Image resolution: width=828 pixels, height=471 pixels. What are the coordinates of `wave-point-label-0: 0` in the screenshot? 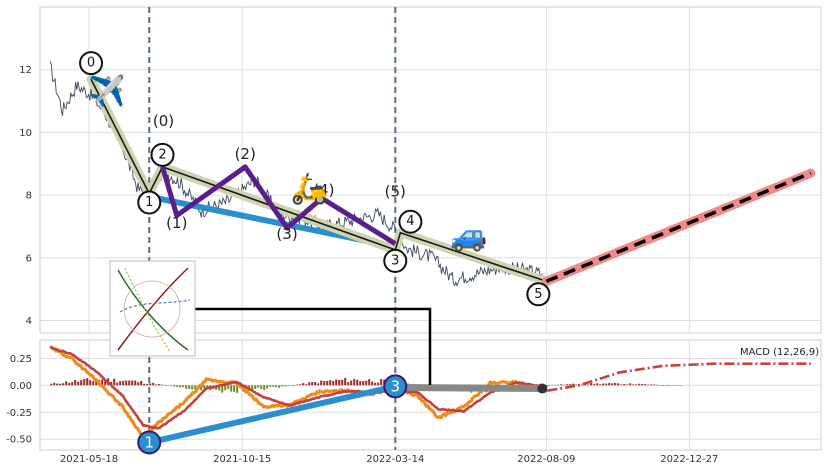 It's located at (91, 63).